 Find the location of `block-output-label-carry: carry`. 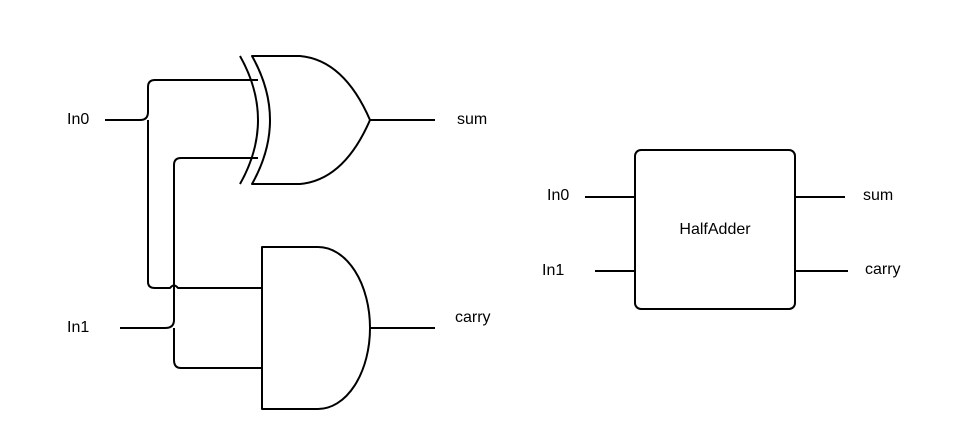

block-output-label-carry: carry is located at coordinates (883, 269).